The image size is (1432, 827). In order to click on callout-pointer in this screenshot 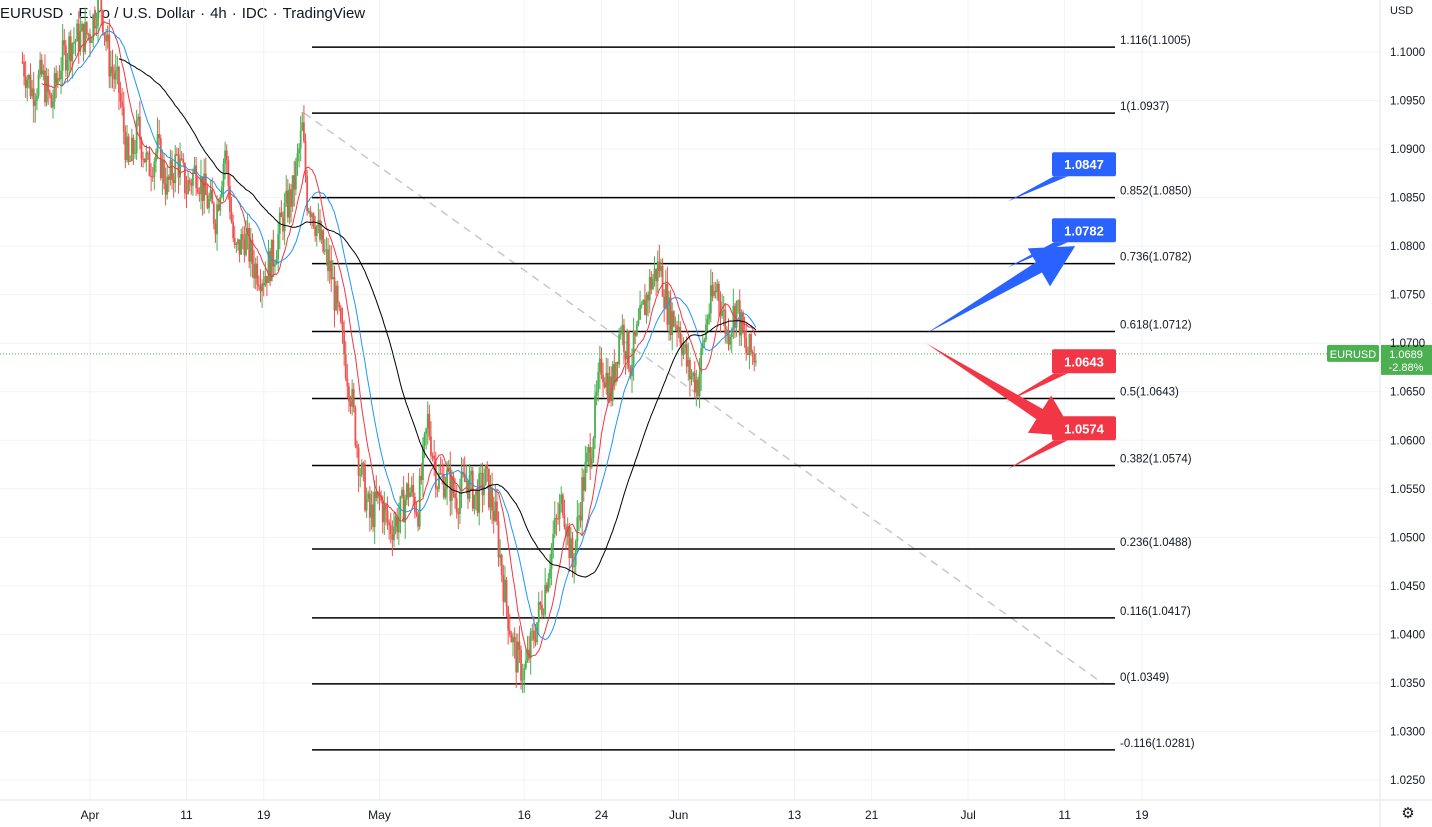, I will do `click(1037, 189)`.